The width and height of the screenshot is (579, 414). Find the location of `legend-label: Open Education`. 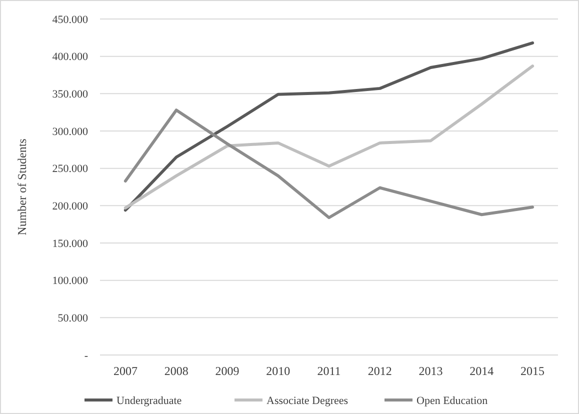

legend-label: Open Education is located at coordinates (452, 400).